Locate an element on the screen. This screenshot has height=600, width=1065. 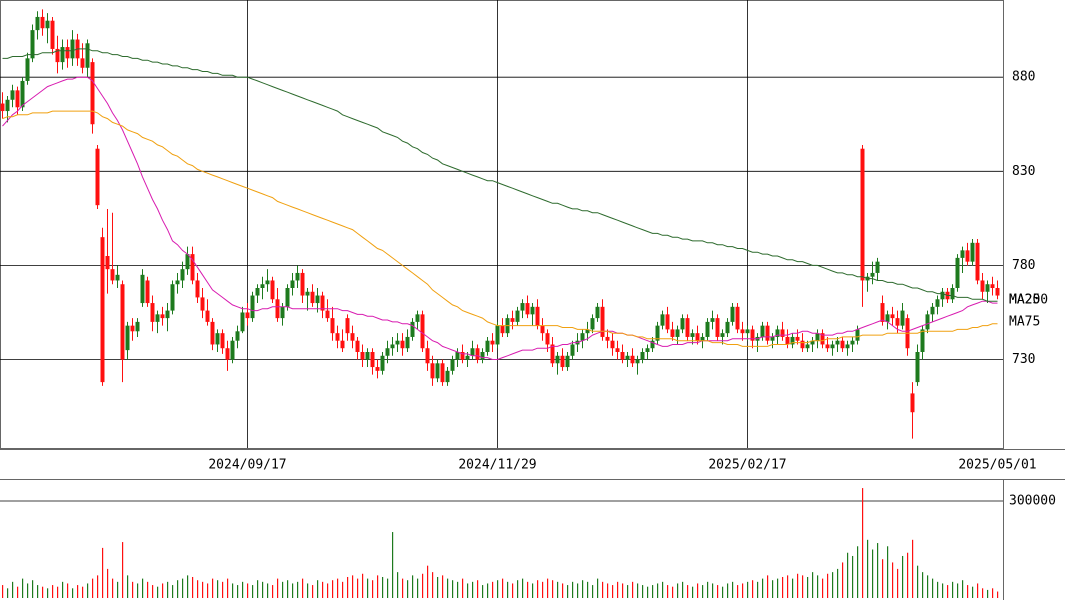
legend-label: MA200 is located at coordinates (1028, 300).